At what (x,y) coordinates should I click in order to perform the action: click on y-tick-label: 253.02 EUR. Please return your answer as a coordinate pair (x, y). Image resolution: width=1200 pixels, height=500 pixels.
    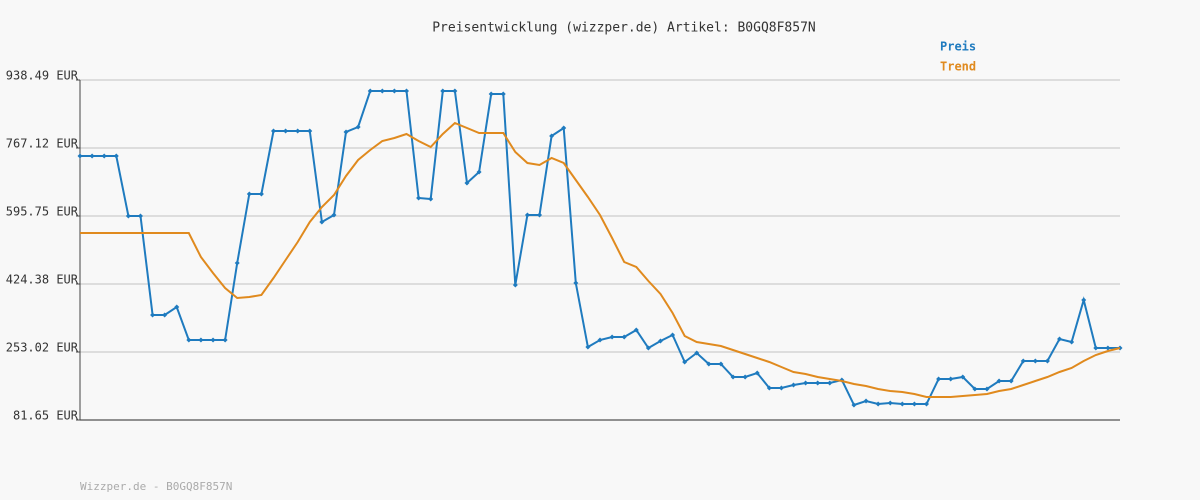
    Looking at the image, I should click on (42, 347).